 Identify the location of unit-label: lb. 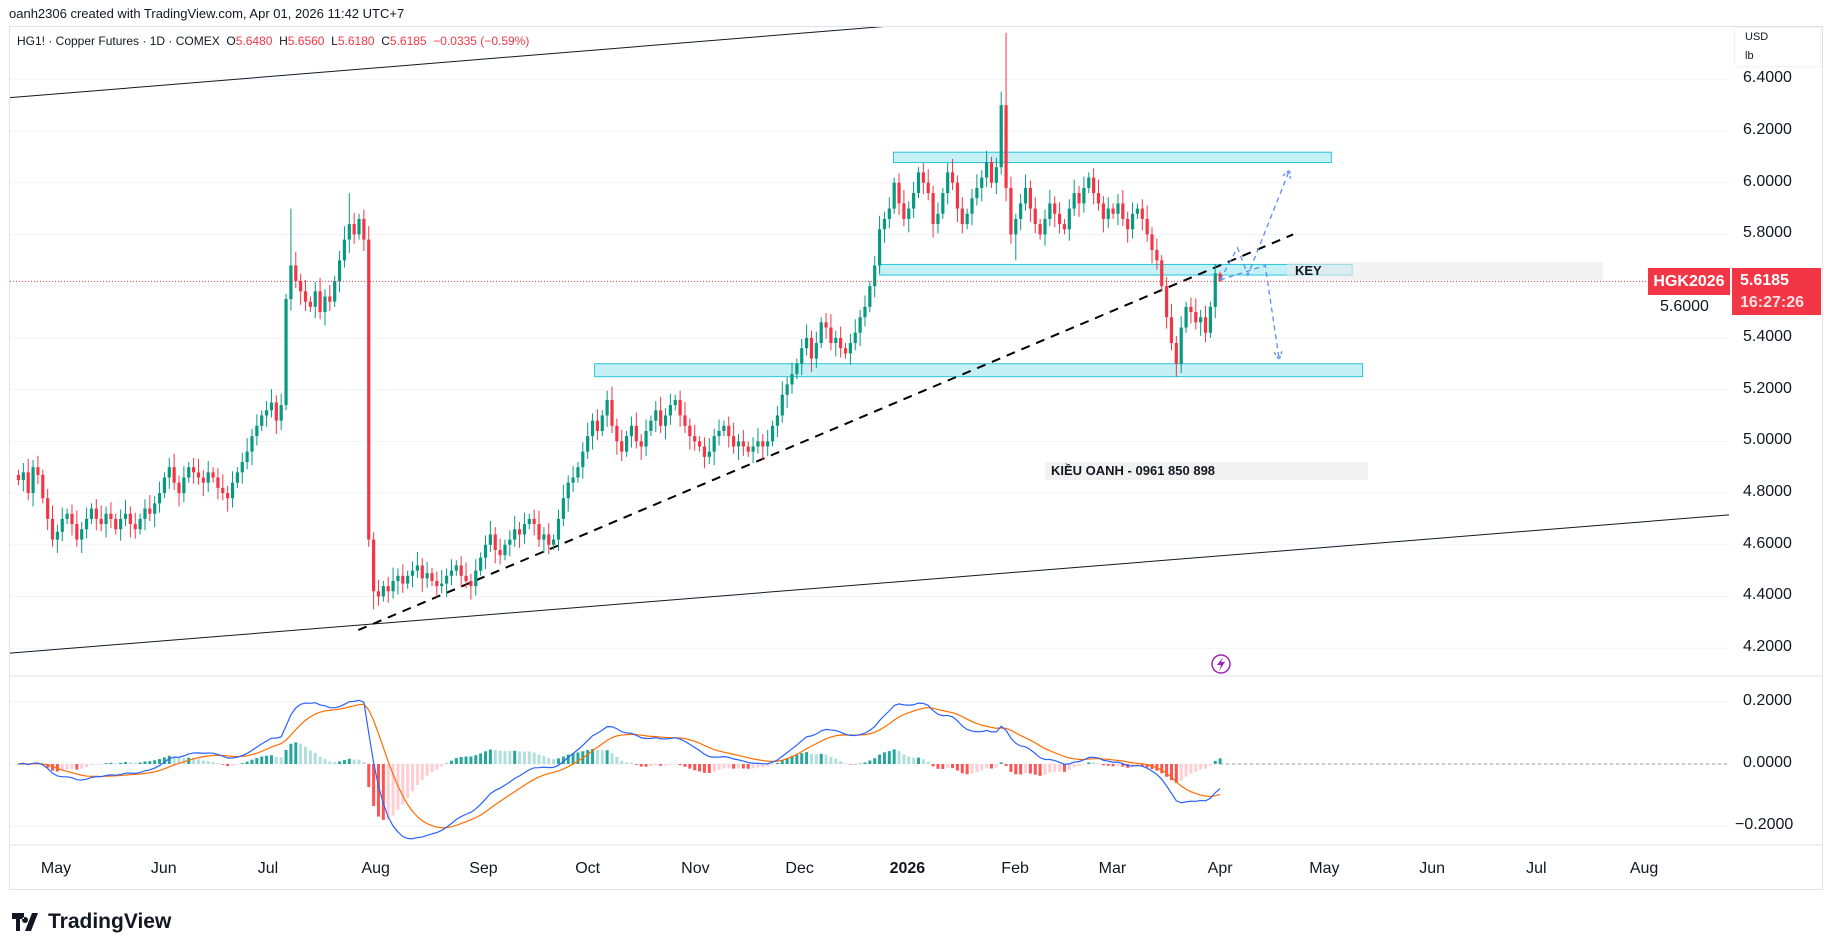
(1749, 56).